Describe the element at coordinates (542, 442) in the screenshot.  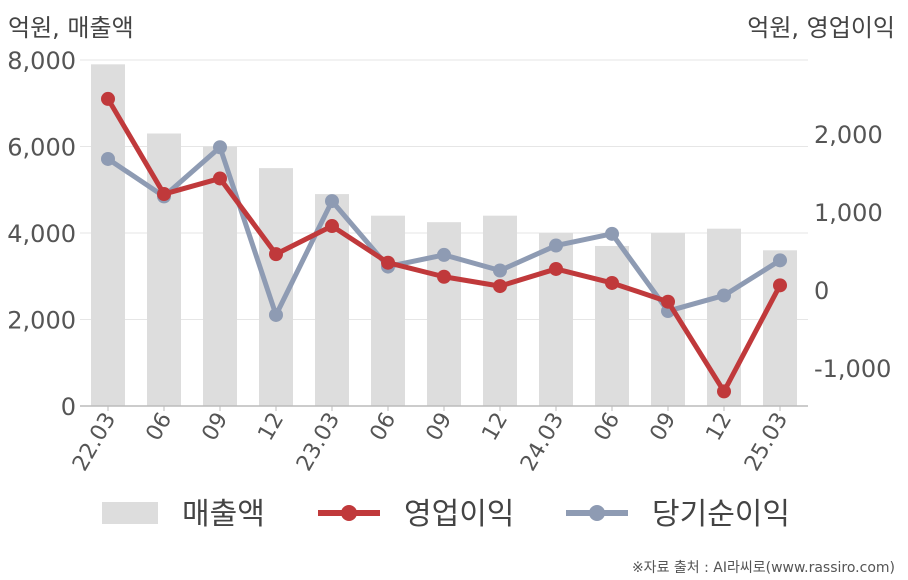
I see `x-tick-label: 24.03` at that location.